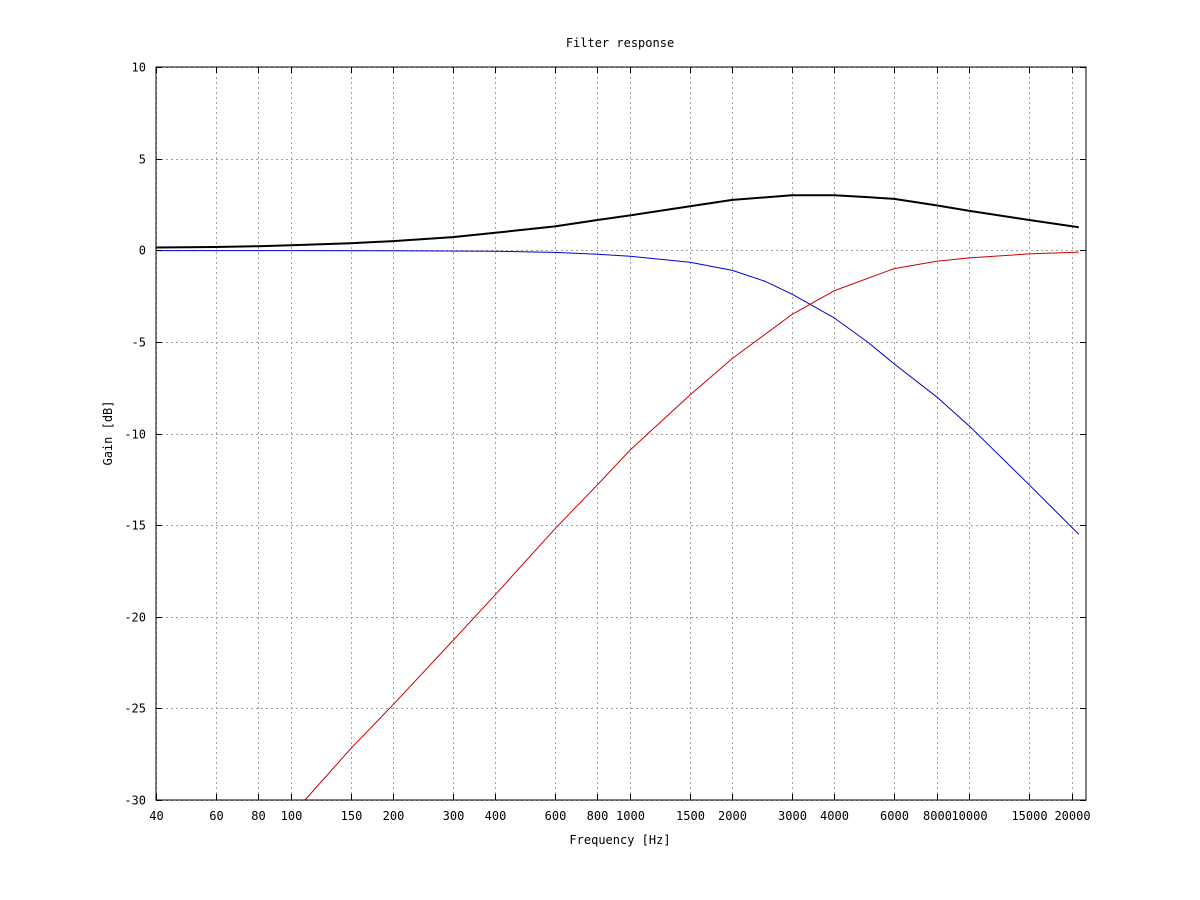 The image size is (1200, 900). Describe the element at coordinates (969, 816) in the screenshot. I see `x-tick-label: 10000` at that location.